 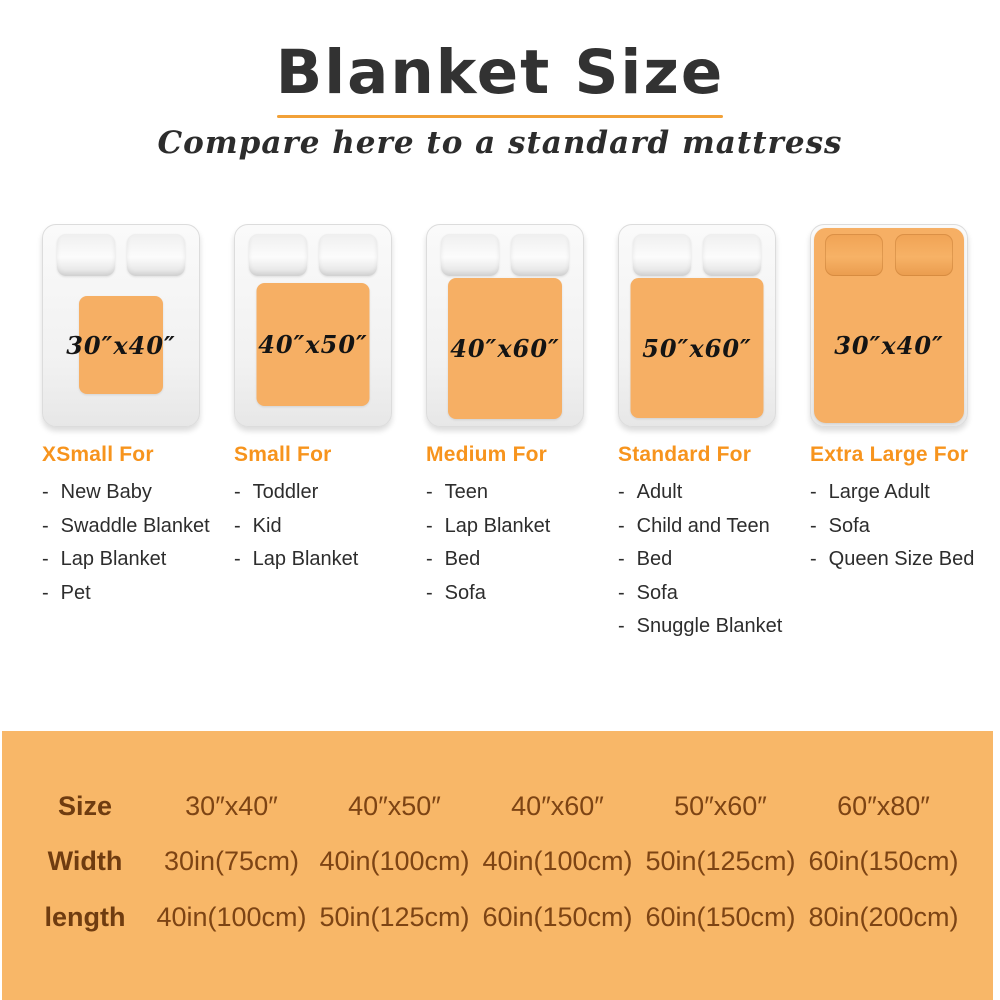 What do you see at coordinates (106, 492) in the screenshot?
I see `list-item-label: New Baby` at bounding box center [106, 492].